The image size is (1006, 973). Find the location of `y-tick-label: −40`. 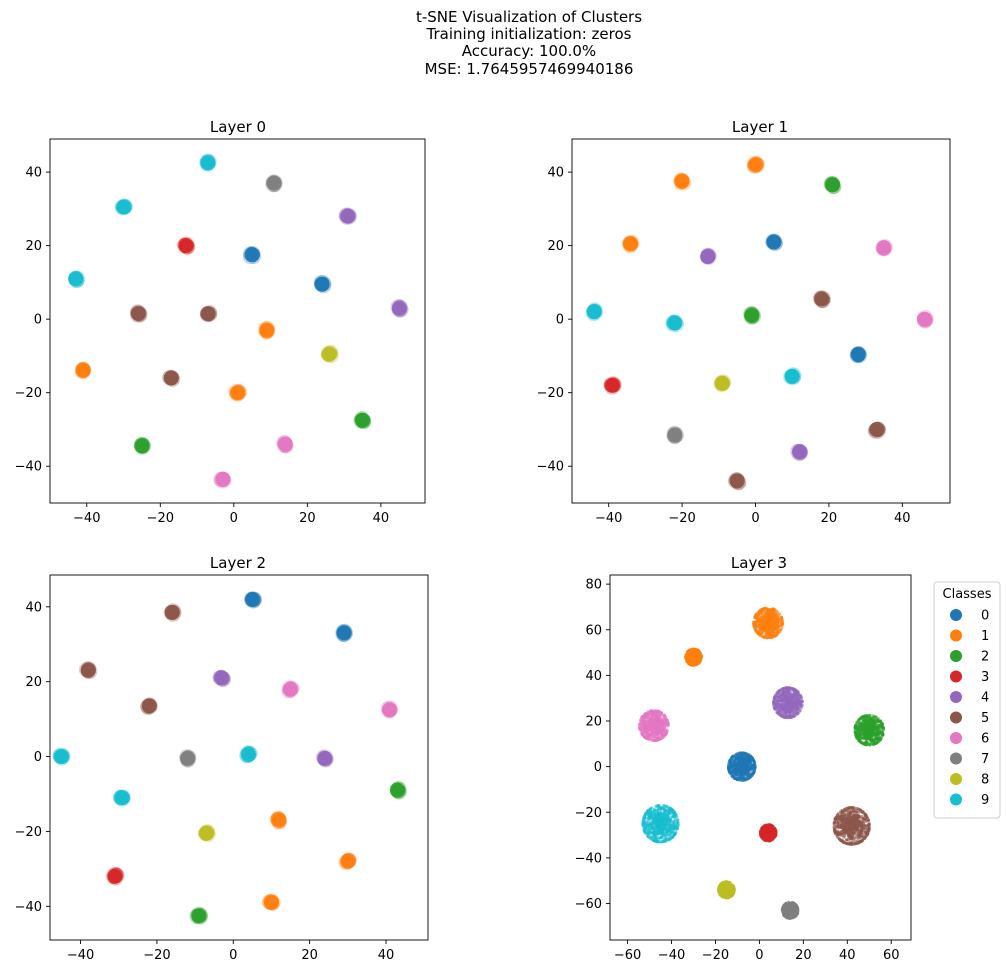

y-tick-label: −40 is located at coordinates (28, 907).